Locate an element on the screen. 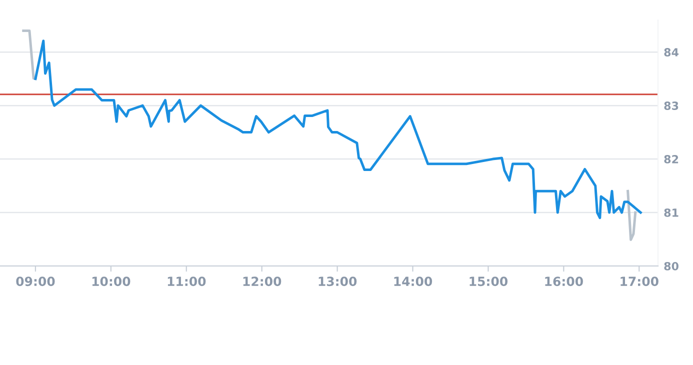 The height and width of the screenshot is (365, 693). x-tick-label: 16:00 is located at coordinates (564, 281).